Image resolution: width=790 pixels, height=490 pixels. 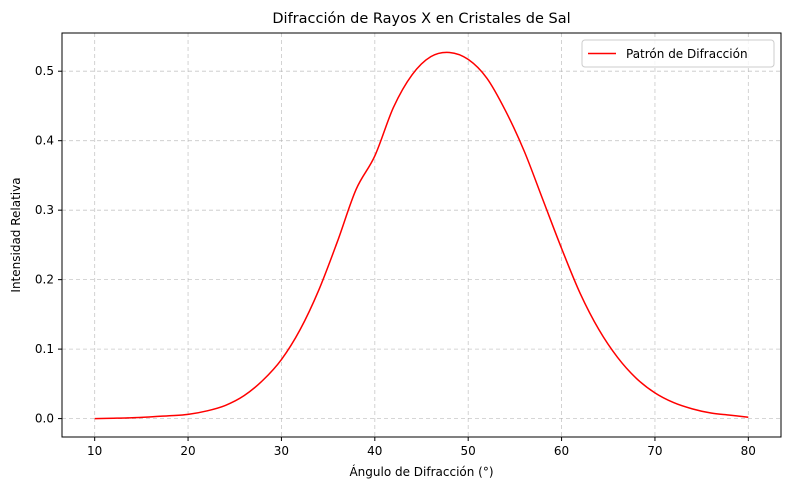 I want to click on x-tick-label: 10, so click(x=94, y=451).